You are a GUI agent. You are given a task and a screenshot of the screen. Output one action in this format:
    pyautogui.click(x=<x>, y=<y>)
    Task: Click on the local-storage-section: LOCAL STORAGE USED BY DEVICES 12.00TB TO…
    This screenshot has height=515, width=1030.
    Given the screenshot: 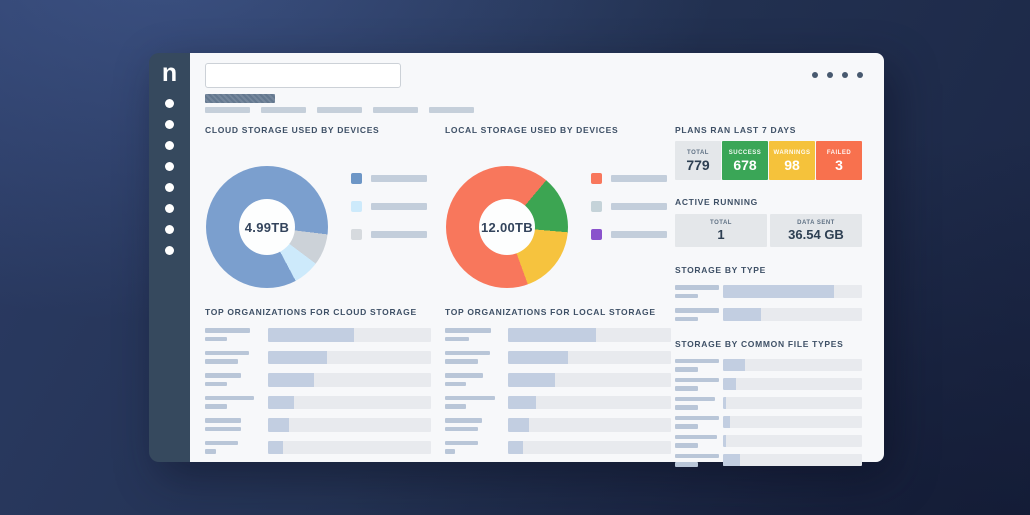 What is the action you would take?
    pyautogui.click(x=558, y=289)
    